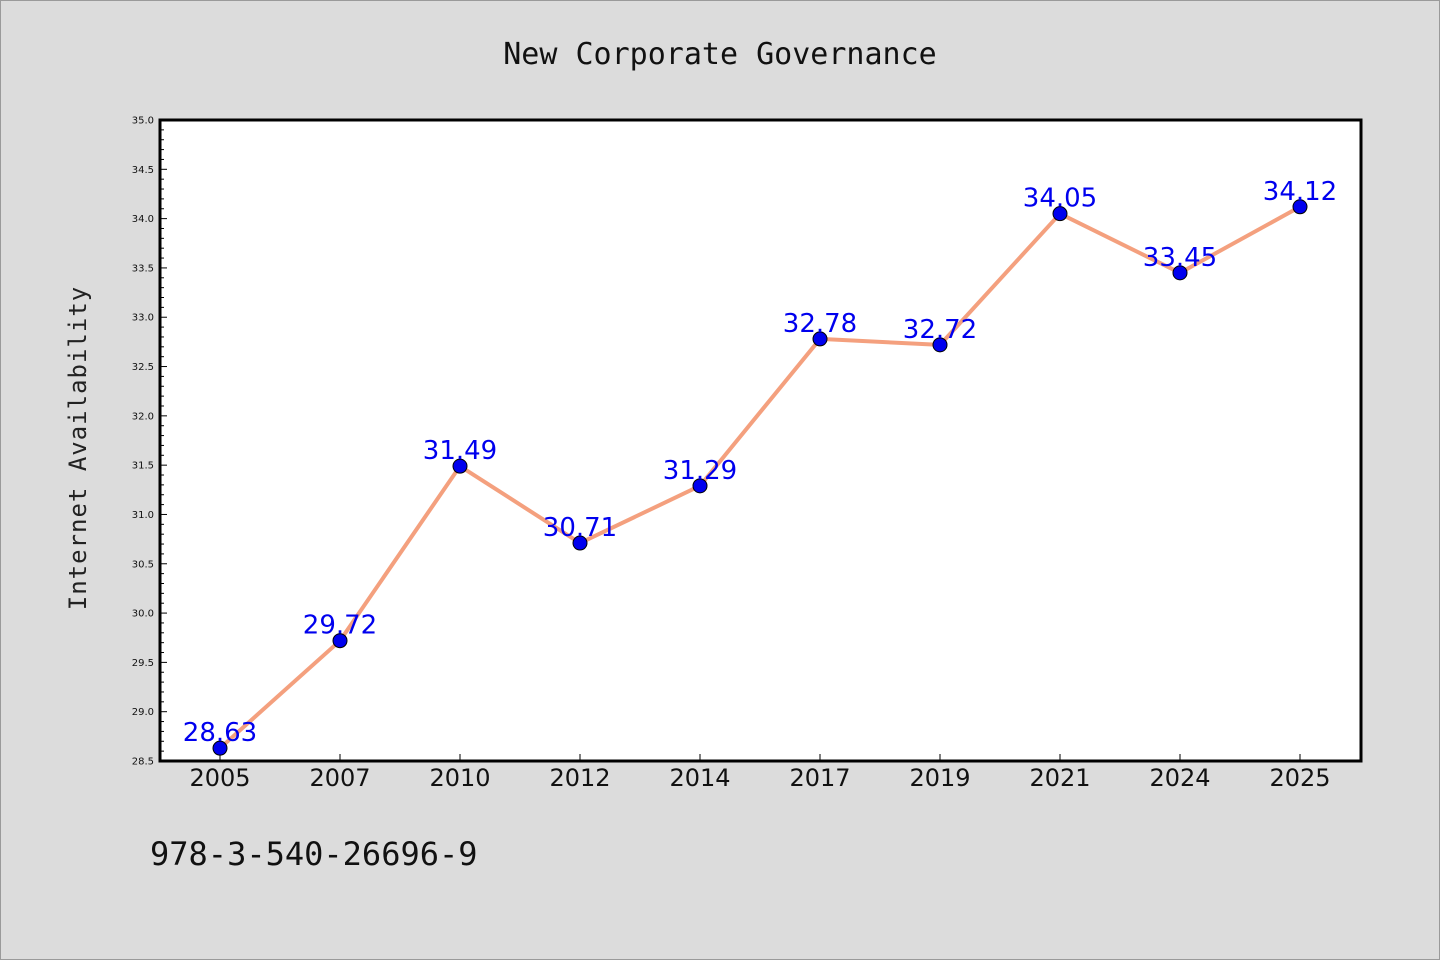  What do you see at coordinates (78, 448) in the screenshot?
I see `y-axis-label: Internet Availability` at bounding box center [78, 448].